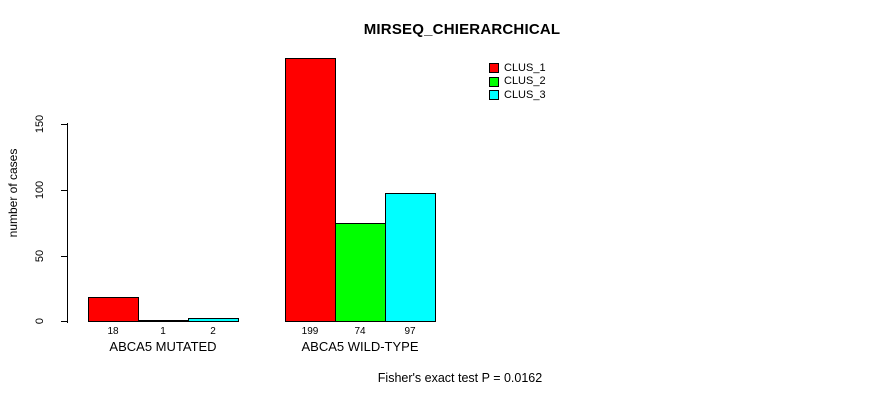 The width and height of the screenshot is (890, 400). What do you see at coordinates (40, 189) in the screenshot?
I see `y-tick-label: 100` at bounding box center [40, 189].